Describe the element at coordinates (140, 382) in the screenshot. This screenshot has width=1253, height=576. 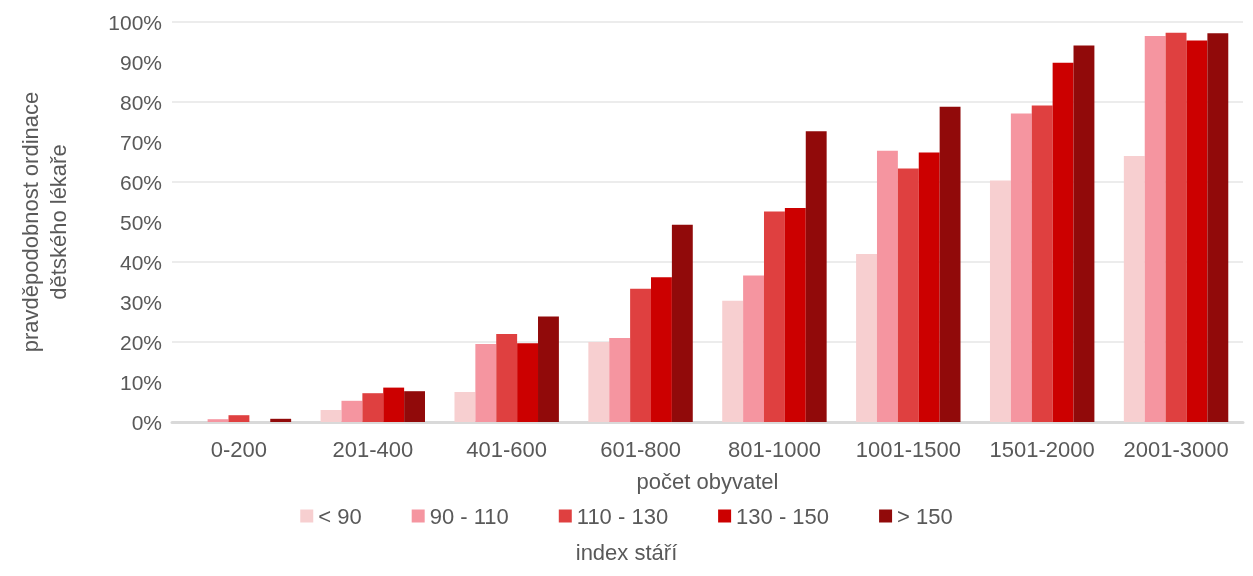
I see `y-tick-label: 10%` at that location.